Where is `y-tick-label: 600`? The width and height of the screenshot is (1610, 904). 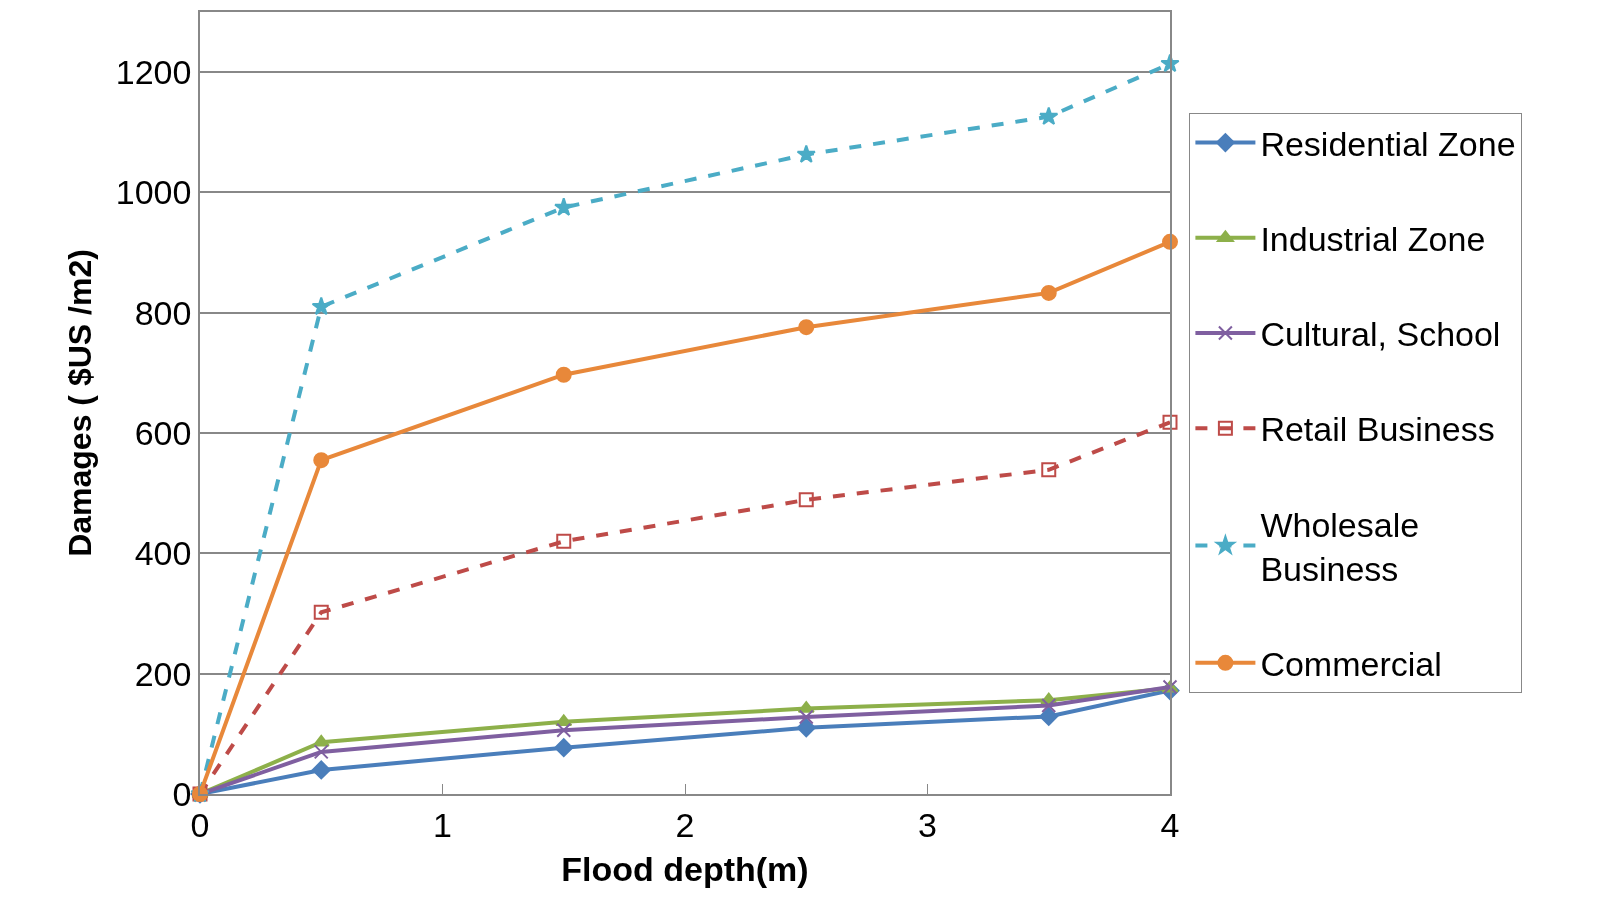 y-tick-label: 600 is located at coordinates (163, 432).